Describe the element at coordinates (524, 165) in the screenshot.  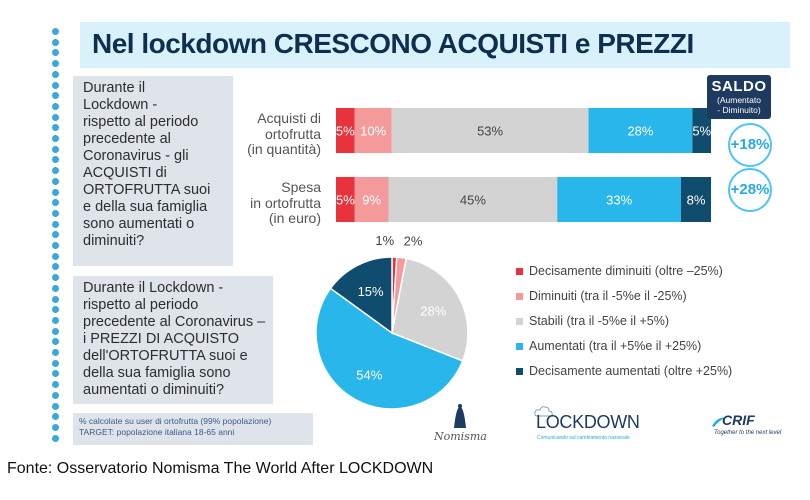
I see `stacked-bar-chart: 5% 10% 53% 28% 5% 5% 9% 45% 33% 8%` at that location.